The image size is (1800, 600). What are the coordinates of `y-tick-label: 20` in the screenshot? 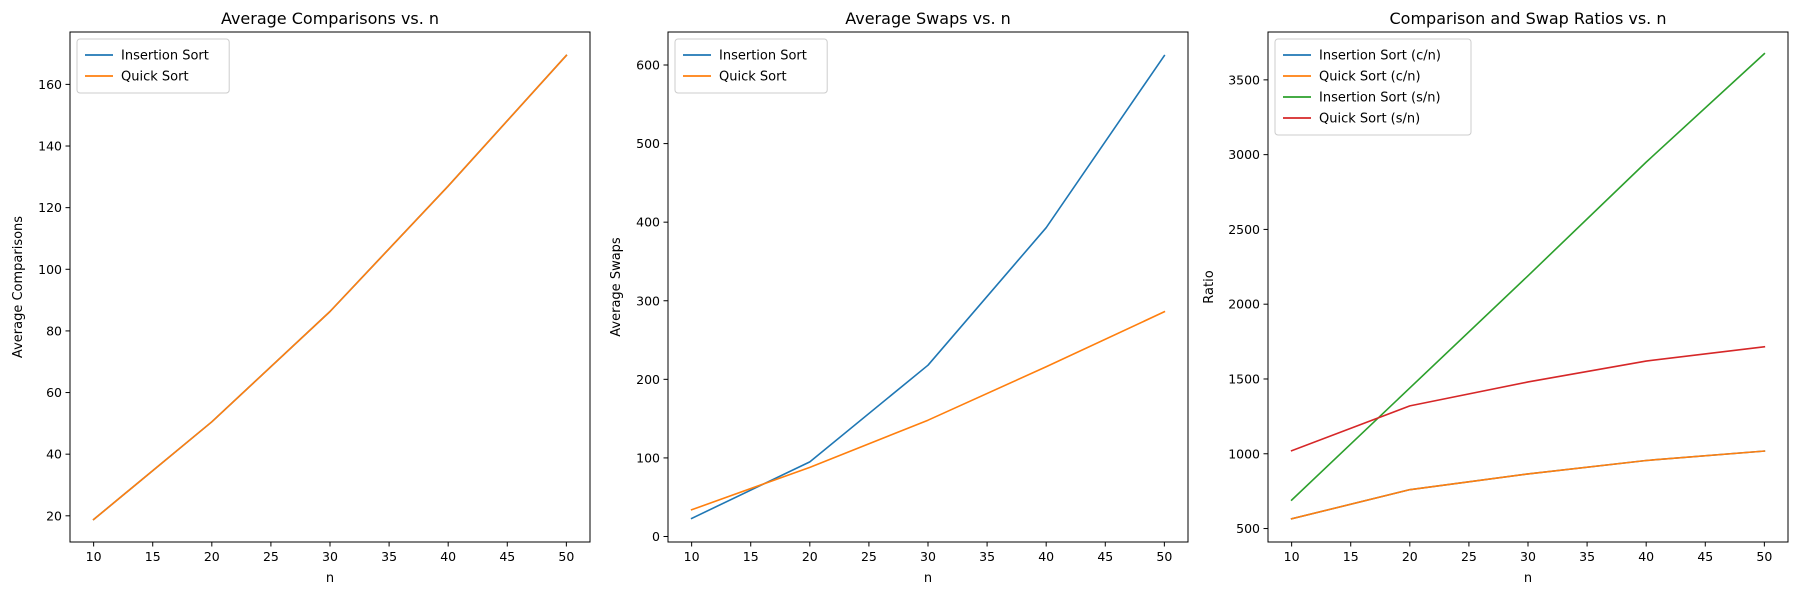 It's located at (54, 515).